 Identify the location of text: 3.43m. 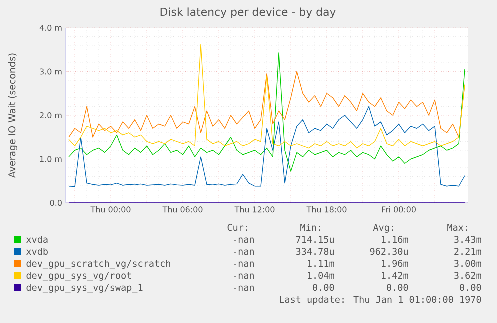
(468, 240).